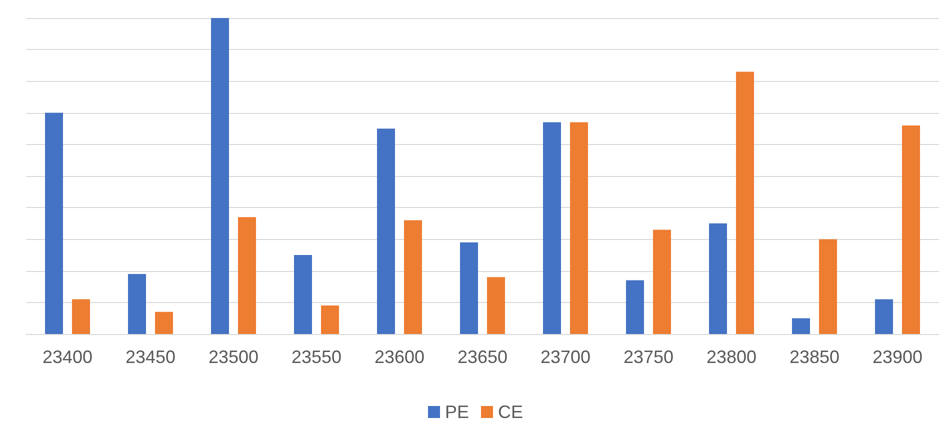 The width and height of the screenshot is (951, 436). Describe the element at coordinates (565, 357) in the screenshot. I see `x-tick-label: 23700` at that location.